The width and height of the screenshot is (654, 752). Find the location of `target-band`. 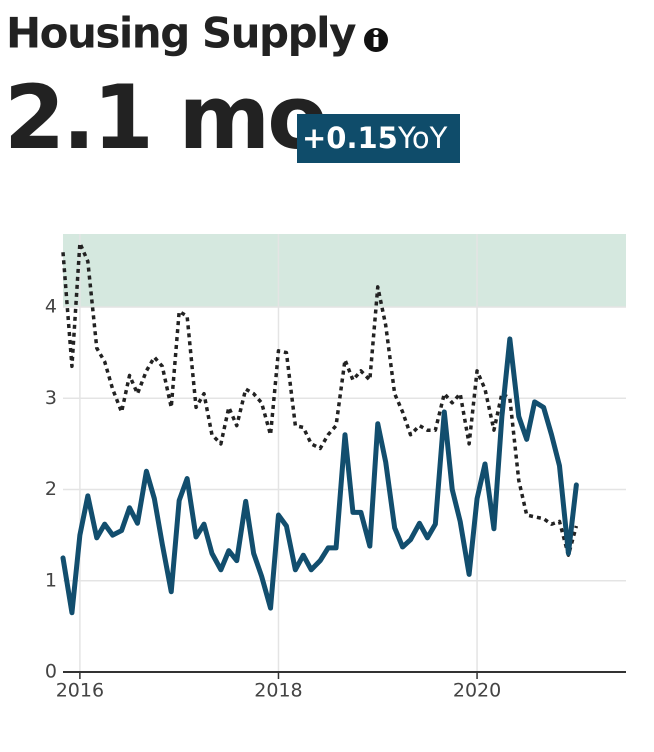

target-band is located at coordinates (344, 270).